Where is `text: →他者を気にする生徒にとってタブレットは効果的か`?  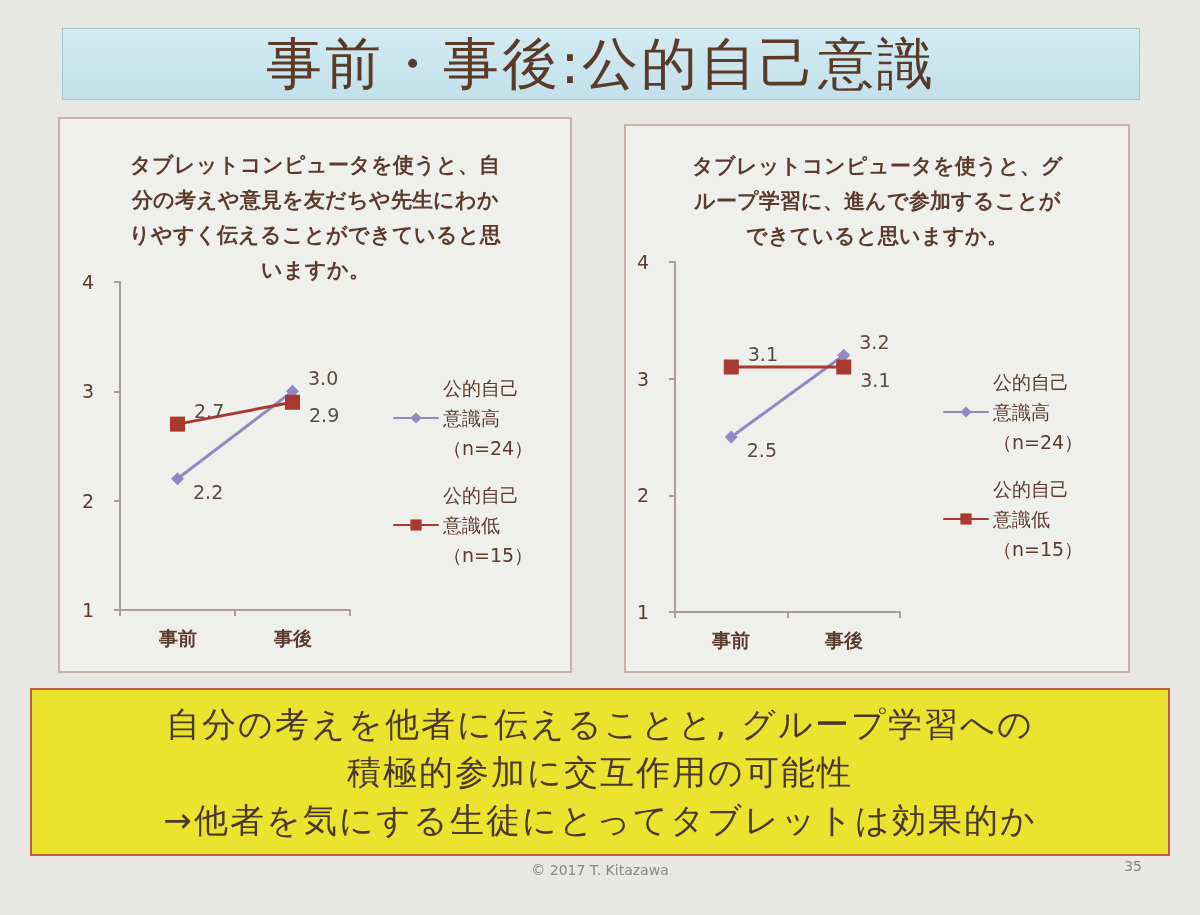 text: →他者を気にする生徒にとってタブレットは効果的か is located at coordinates (600, 820).